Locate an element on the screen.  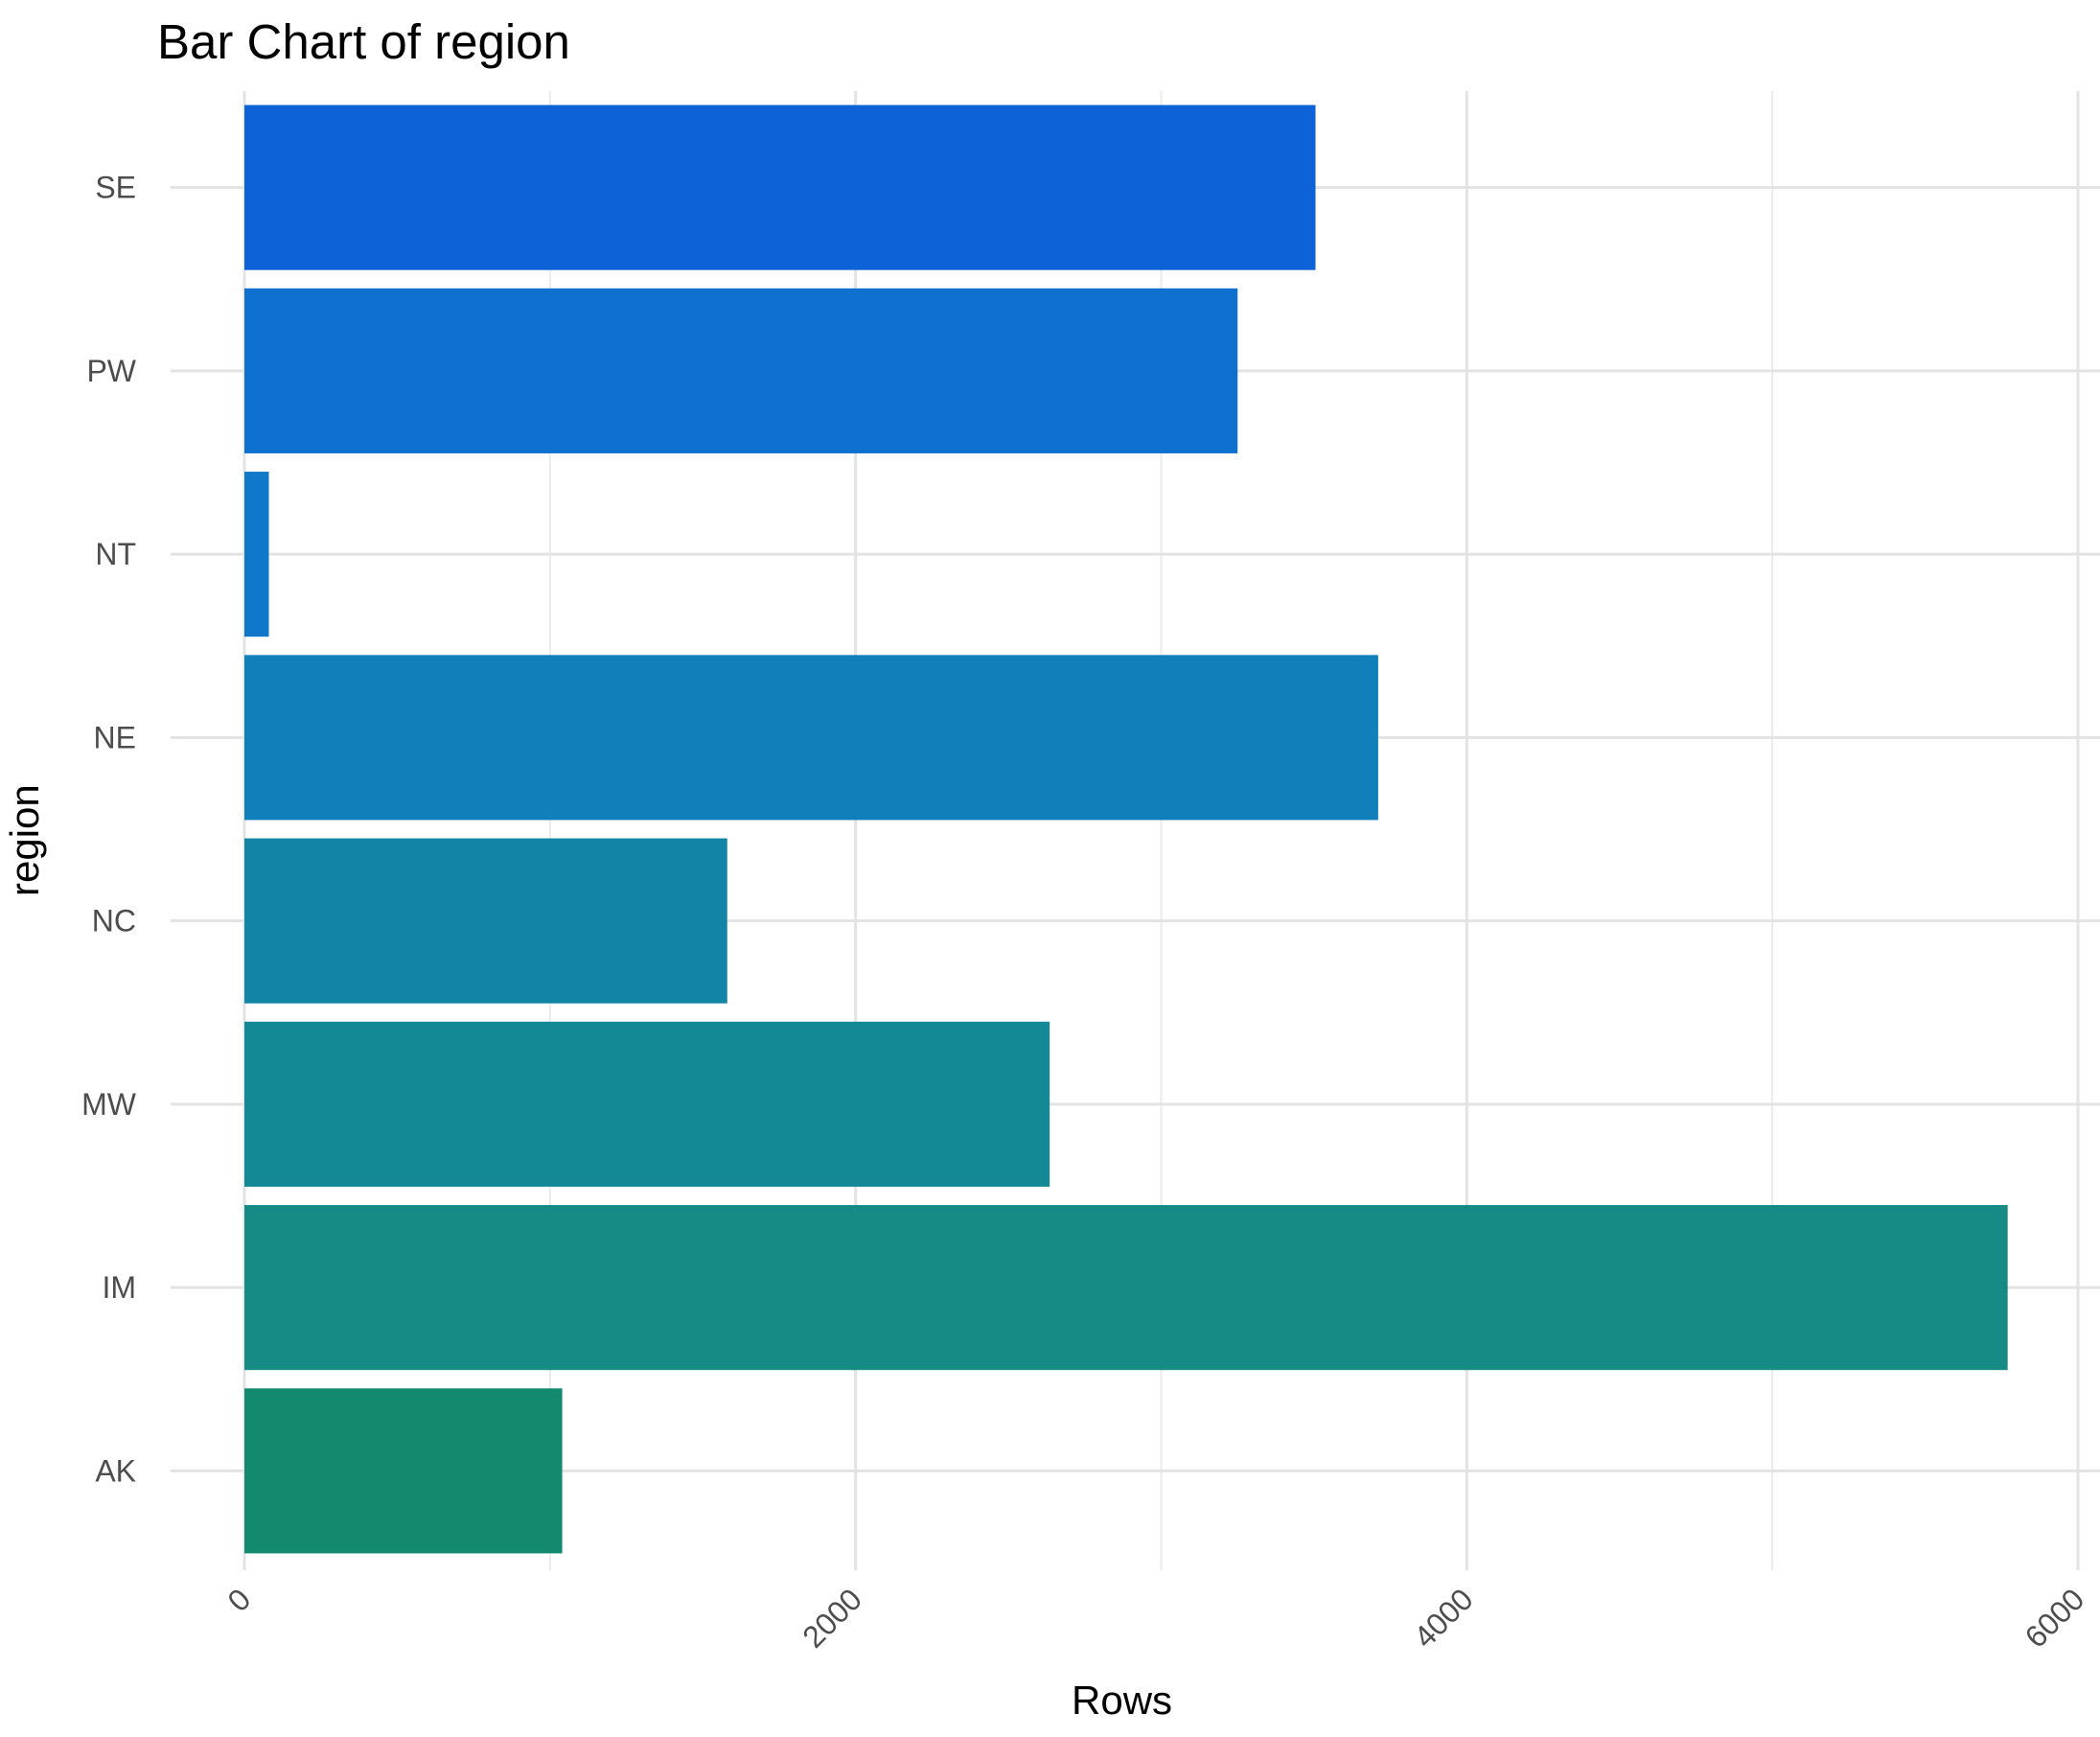
y-tick-label-nc: NC is located at coordinates (114, 921).